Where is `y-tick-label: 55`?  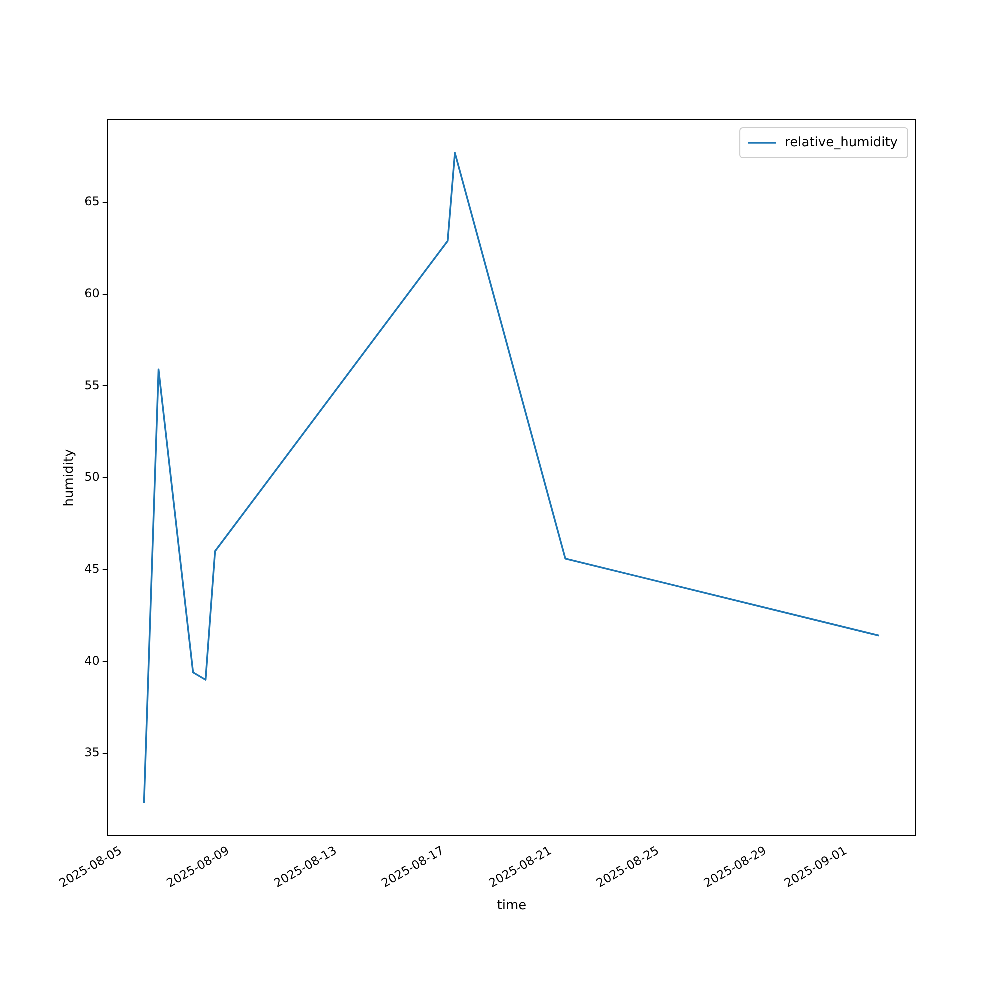 y-tick-label: 55 is located at coordinates (92, 385).